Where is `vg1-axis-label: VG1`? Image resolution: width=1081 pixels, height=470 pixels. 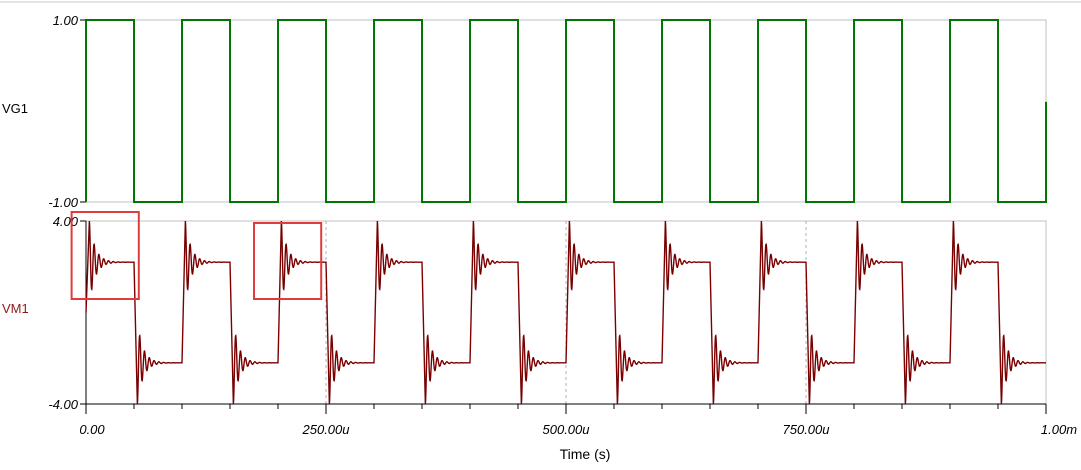 vg1-axis-label: VG1 is located at coordinates (15, 108).